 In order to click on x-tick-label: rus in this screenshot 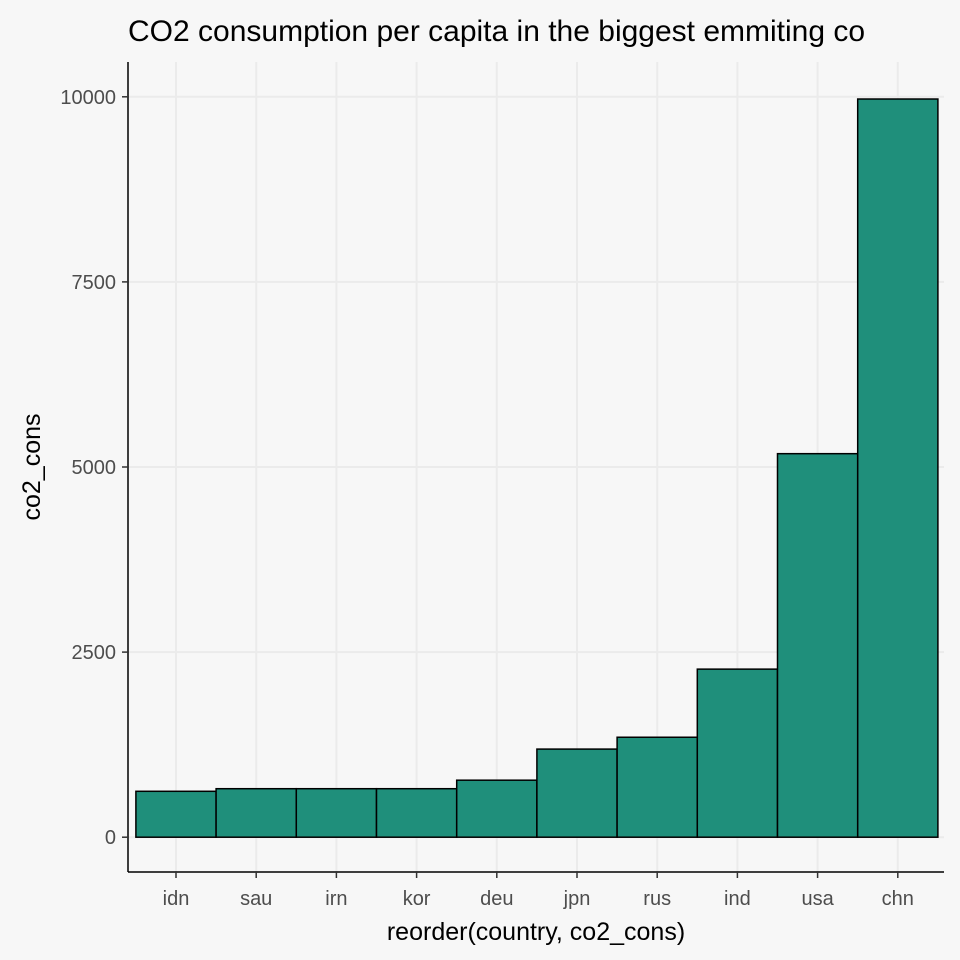, I will do `click(657, 899)`.